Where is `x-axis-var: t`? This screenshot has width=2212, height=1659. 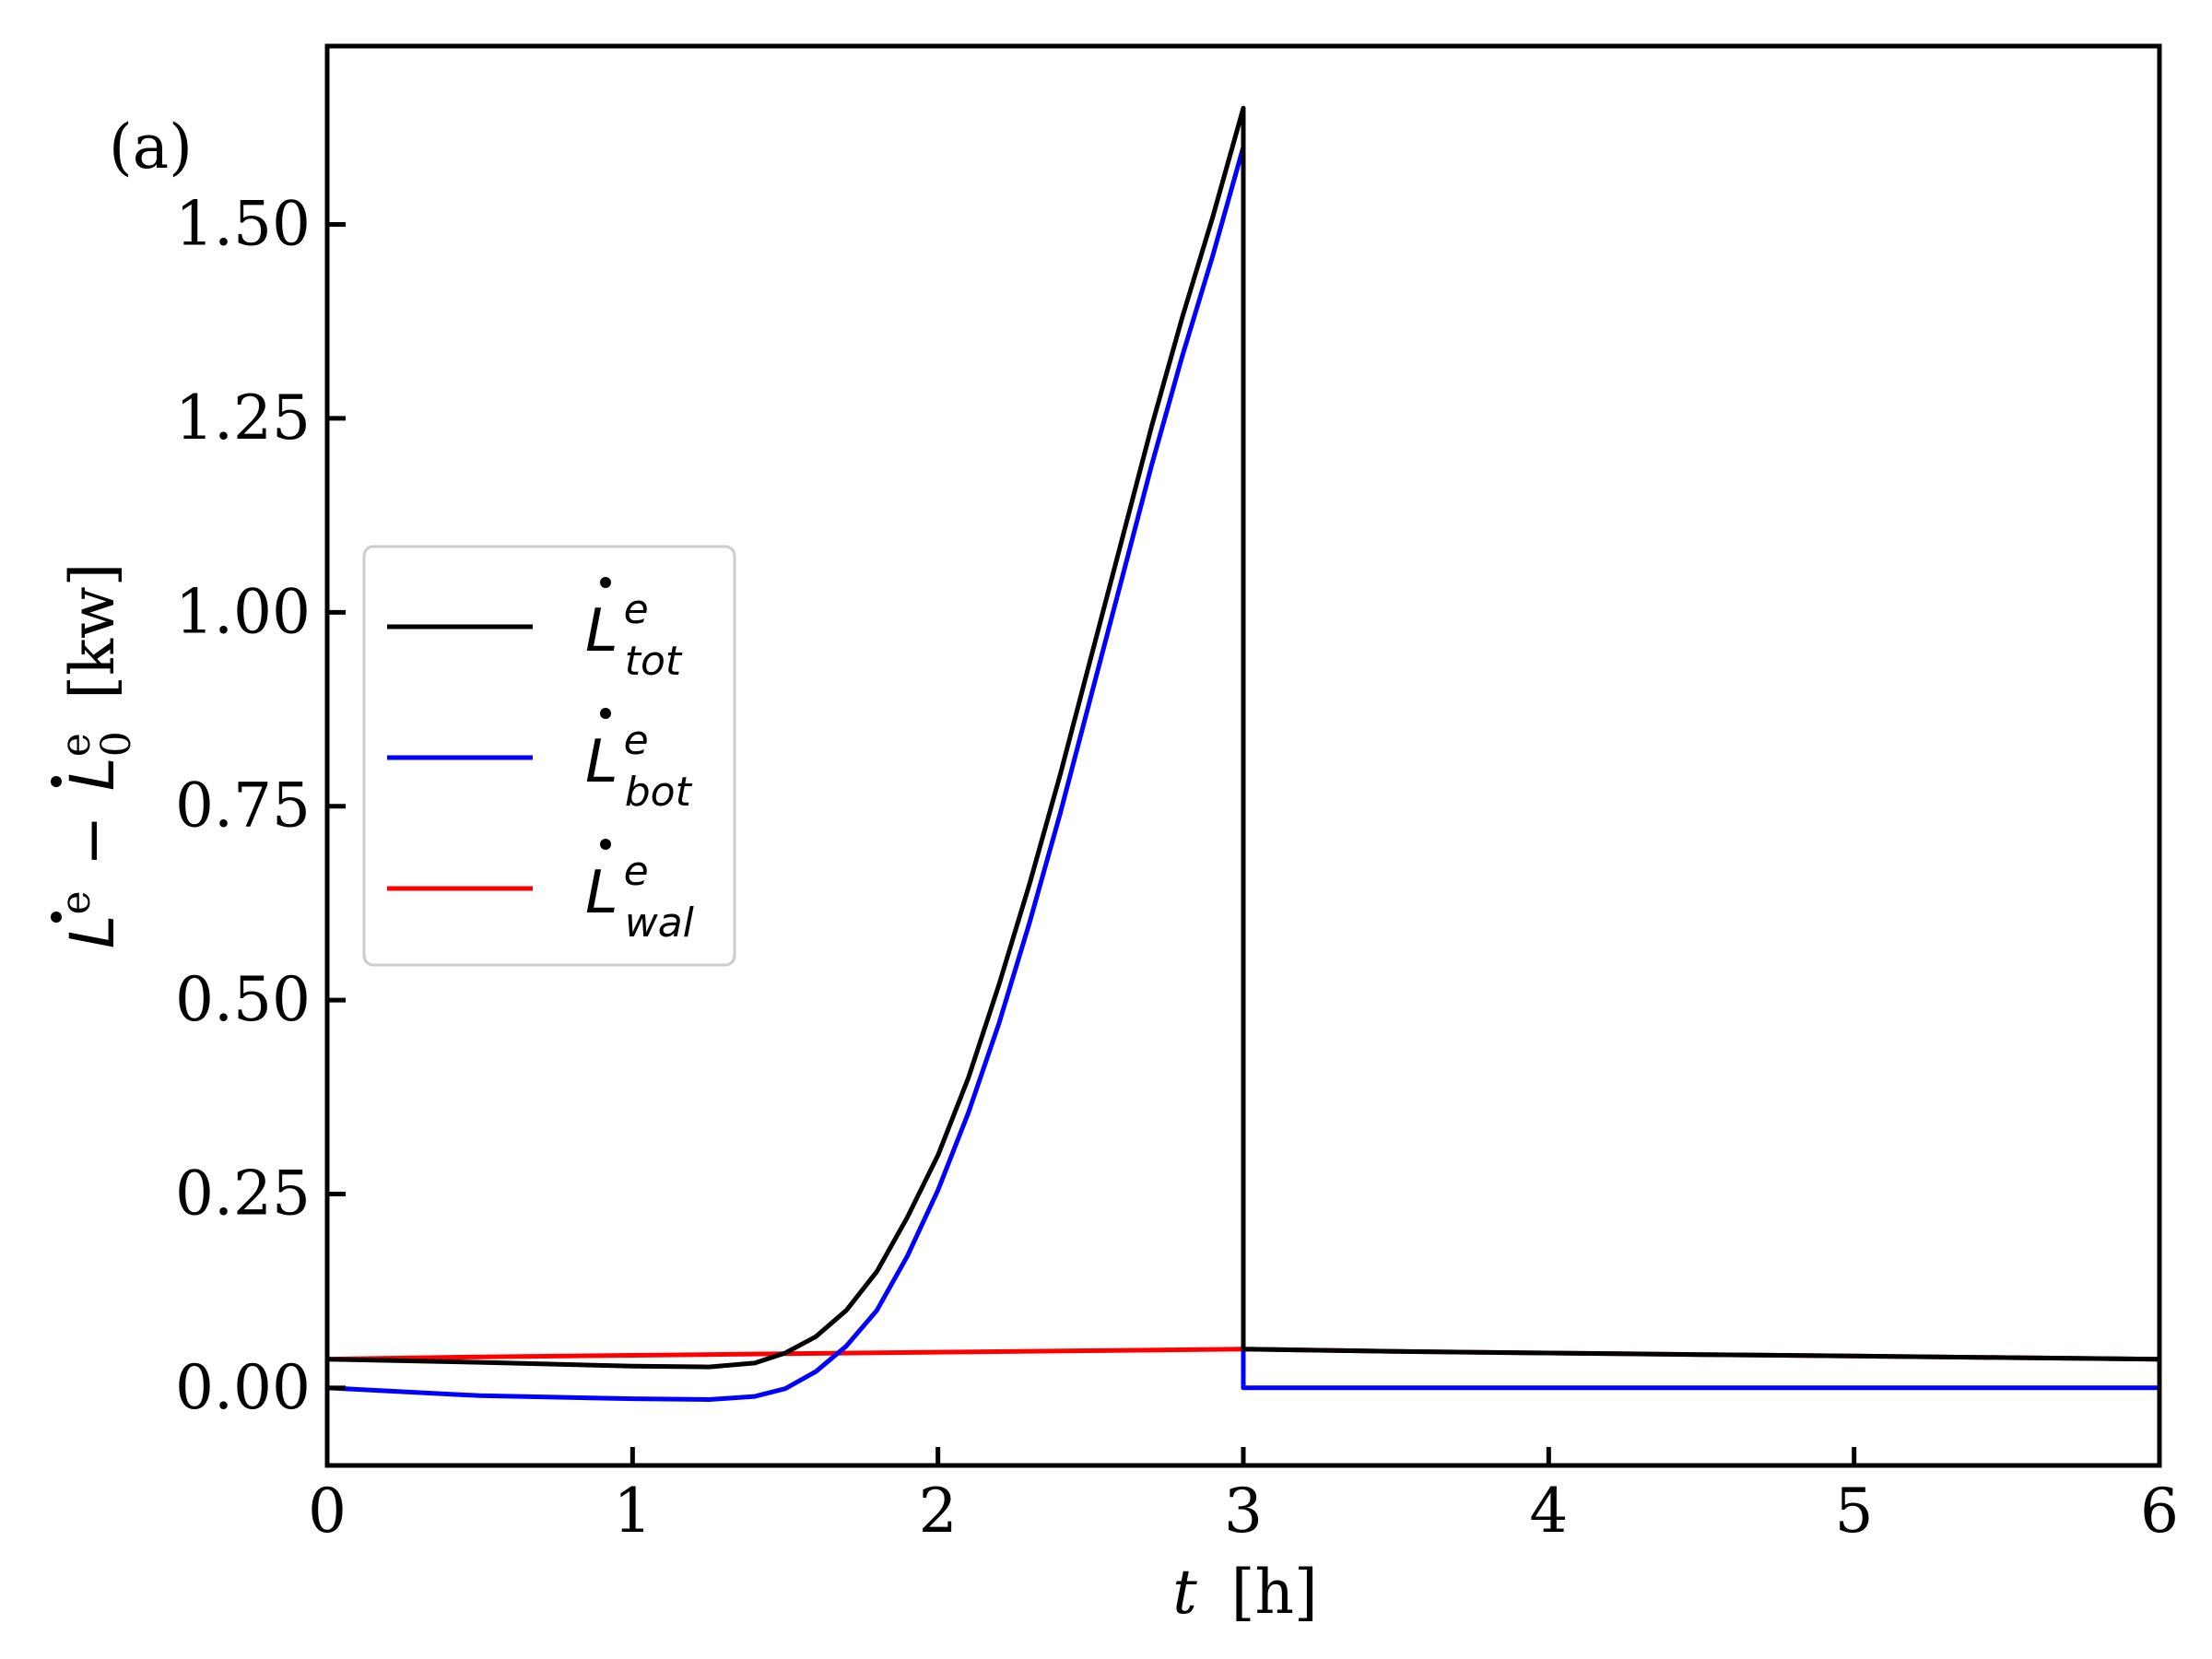
x-axis-var: t is located at coordinates (1184, 1592).